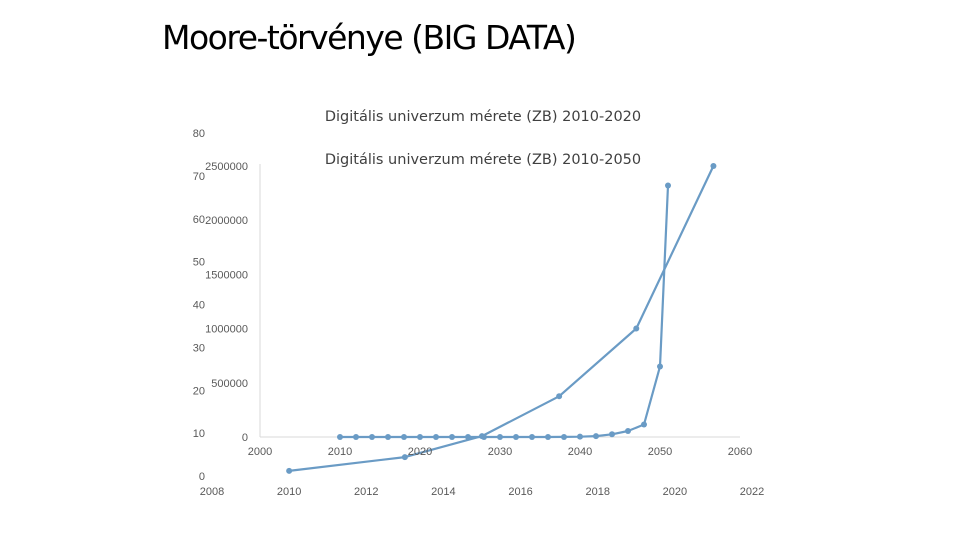  What do you see at coordinates (229, 384) in the screenshot?
I see `chart1-y-tick-1: 500000` at bounding box center [229, 384].